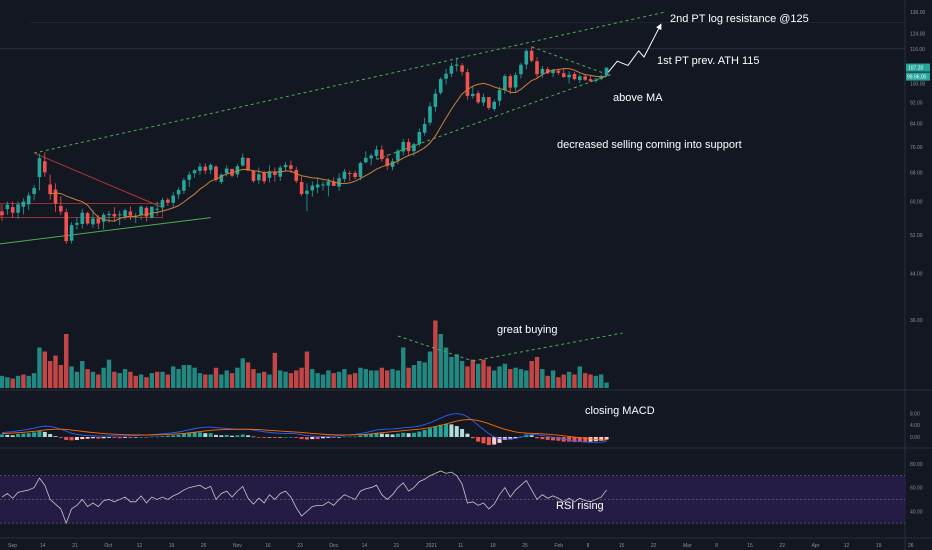 The image size is (932, 550). What do you see at coordinates (916, 69) in the screenshot?
I see `last-price-label: 107.20` at bounding box center [916, 69].